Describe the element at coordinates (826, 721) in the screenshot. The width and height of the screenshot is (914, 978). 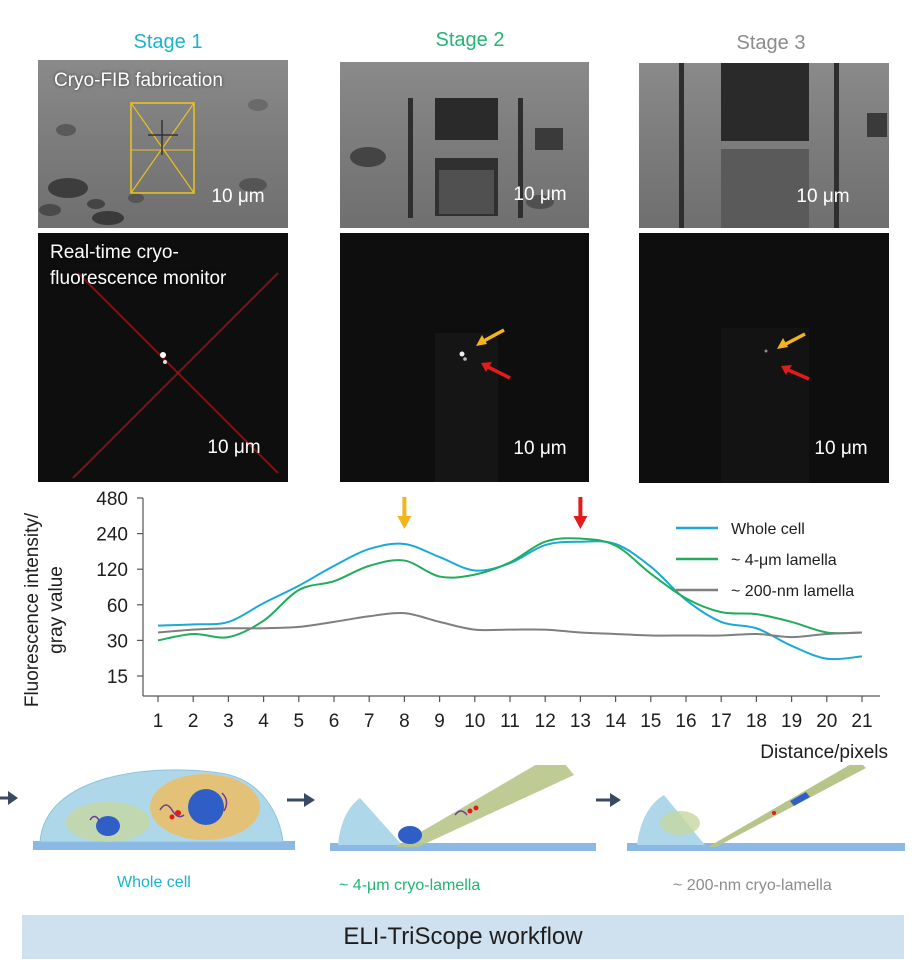
I see `x-tick-label: 20` at that location.